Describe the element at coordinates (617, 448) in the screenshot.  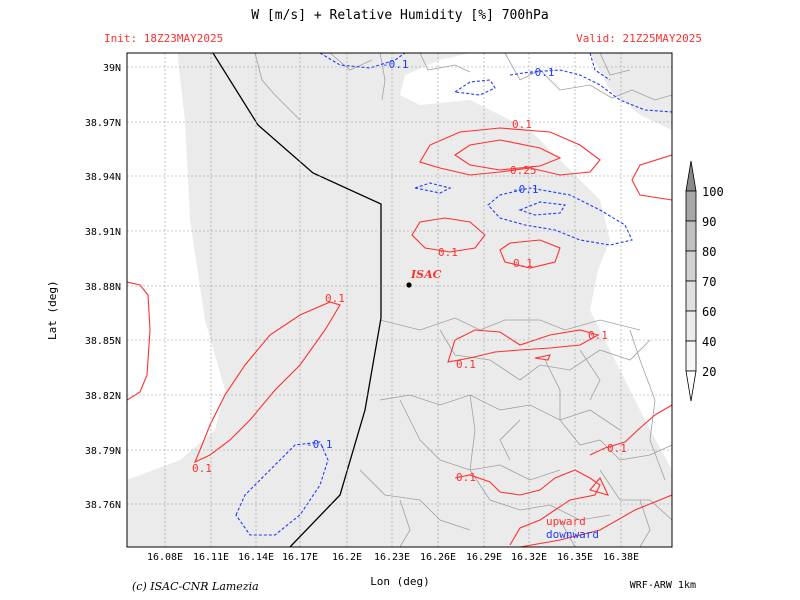
I see `contour-label-upward-east: 0.1` at that location.